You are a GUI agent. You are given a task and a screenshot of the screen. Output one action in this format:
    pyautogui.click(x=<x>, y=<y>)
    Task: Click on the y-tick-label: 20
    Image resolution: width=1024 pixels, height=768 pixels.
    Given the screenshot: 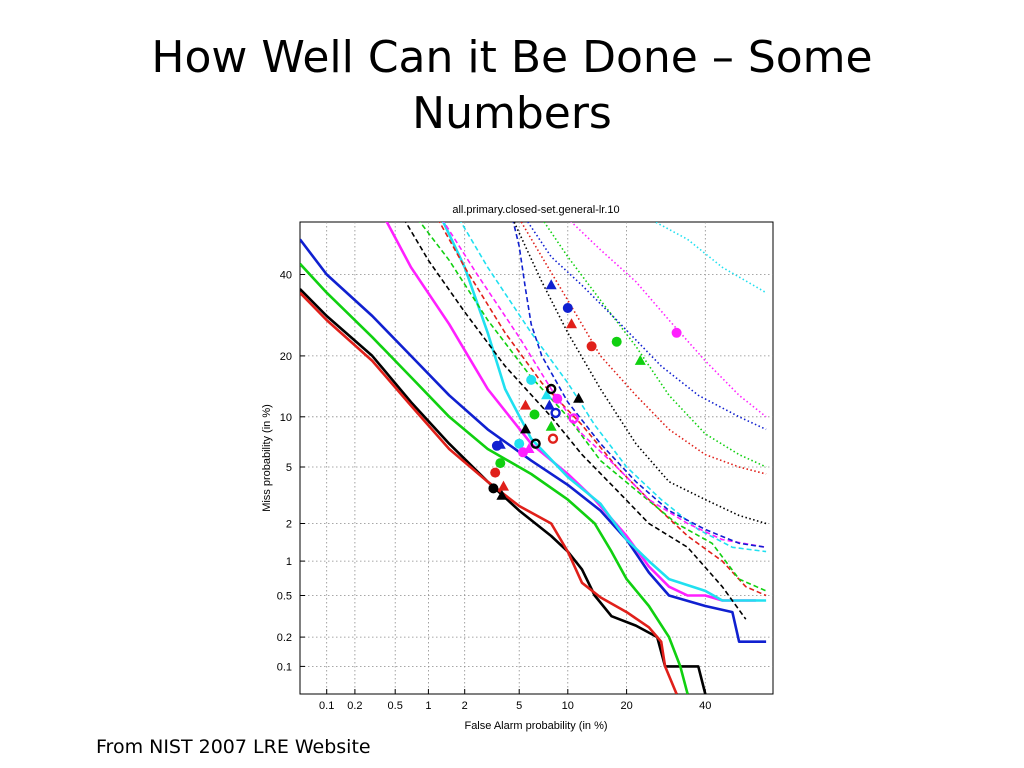 What is the action you would take?
    pyautogui.click(x=286, y=357)
    